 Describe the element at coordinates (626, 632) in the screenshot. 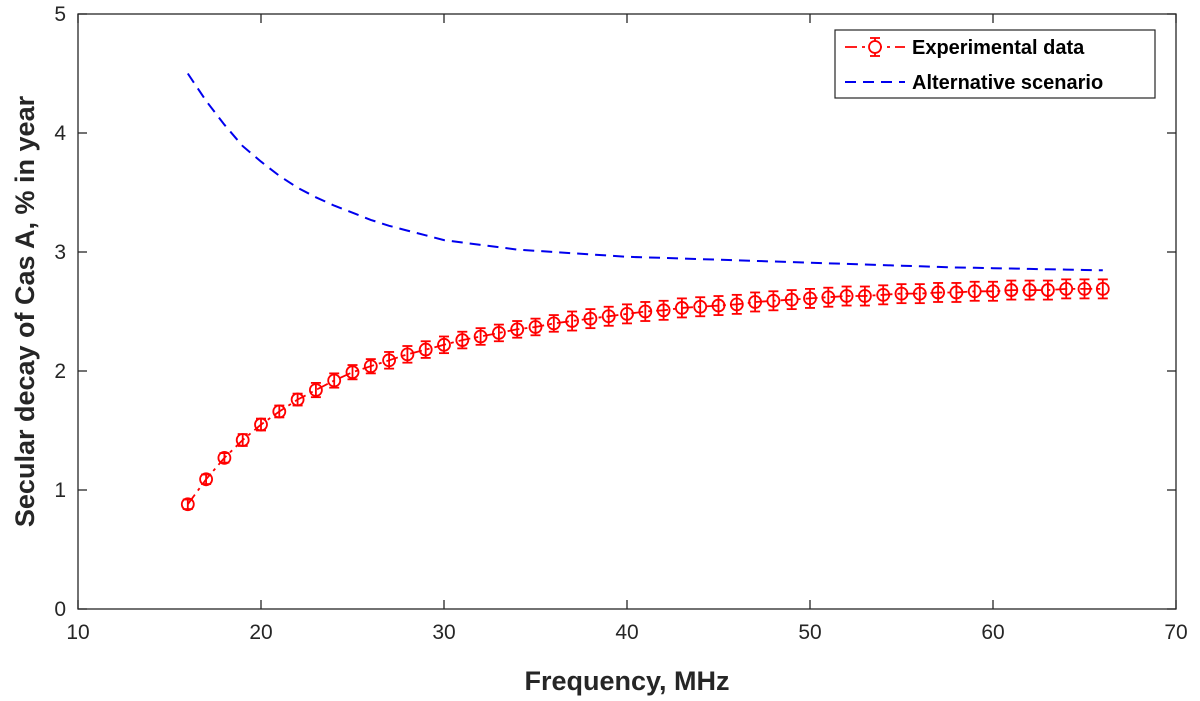

I see `x-tick-label: 40` at that location.